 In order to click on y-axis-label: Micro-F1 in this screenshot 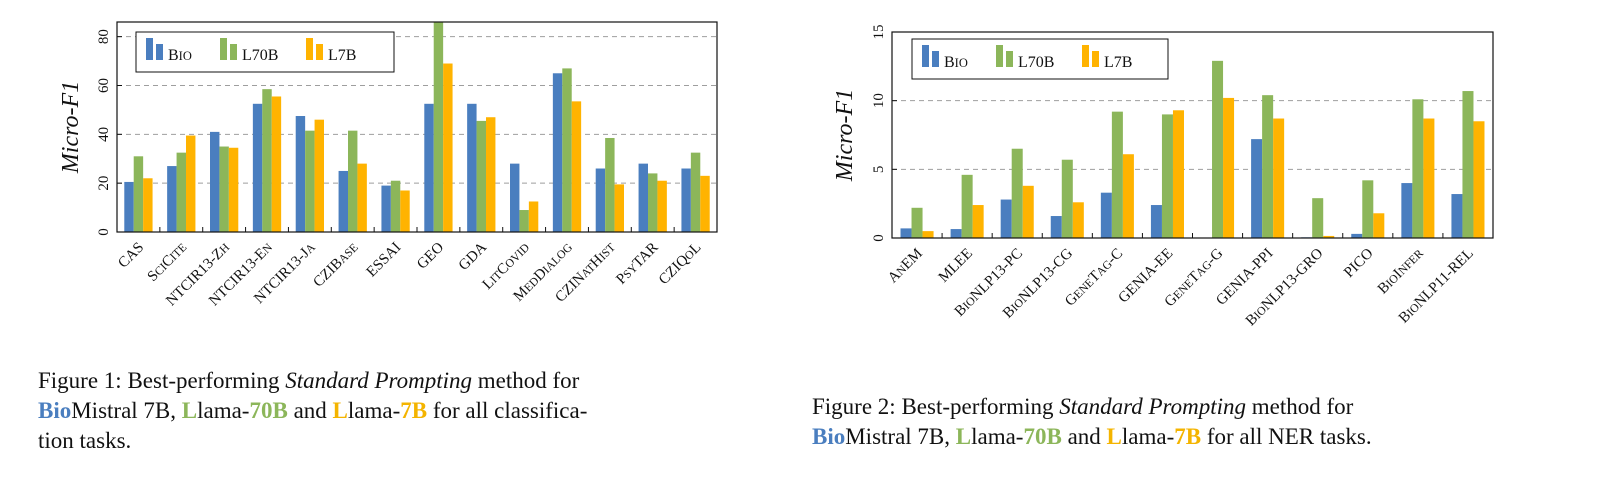, I will do `click(71, 127)`.